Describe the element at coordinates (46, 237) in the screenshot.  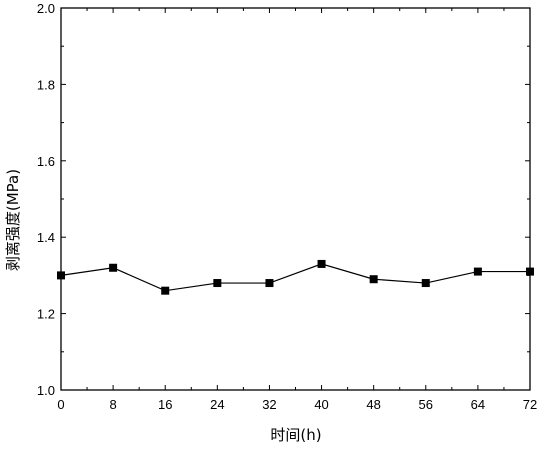
I see `y-tick-label: 1.4` at that location.